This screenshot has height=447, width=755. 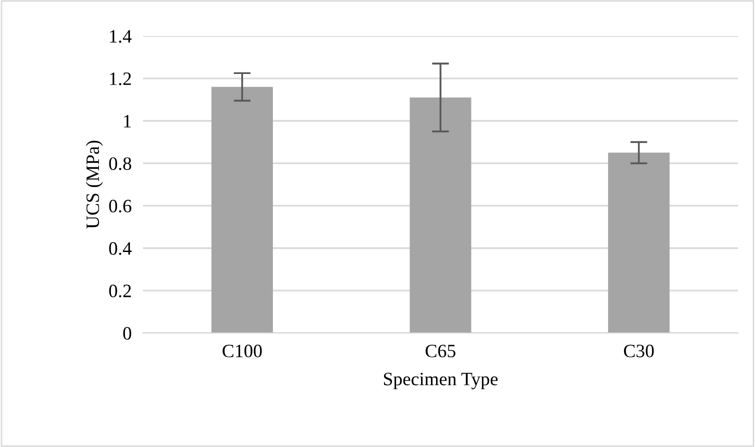 I want to click on x-tick-label: C65, so click(x=441, y=351).